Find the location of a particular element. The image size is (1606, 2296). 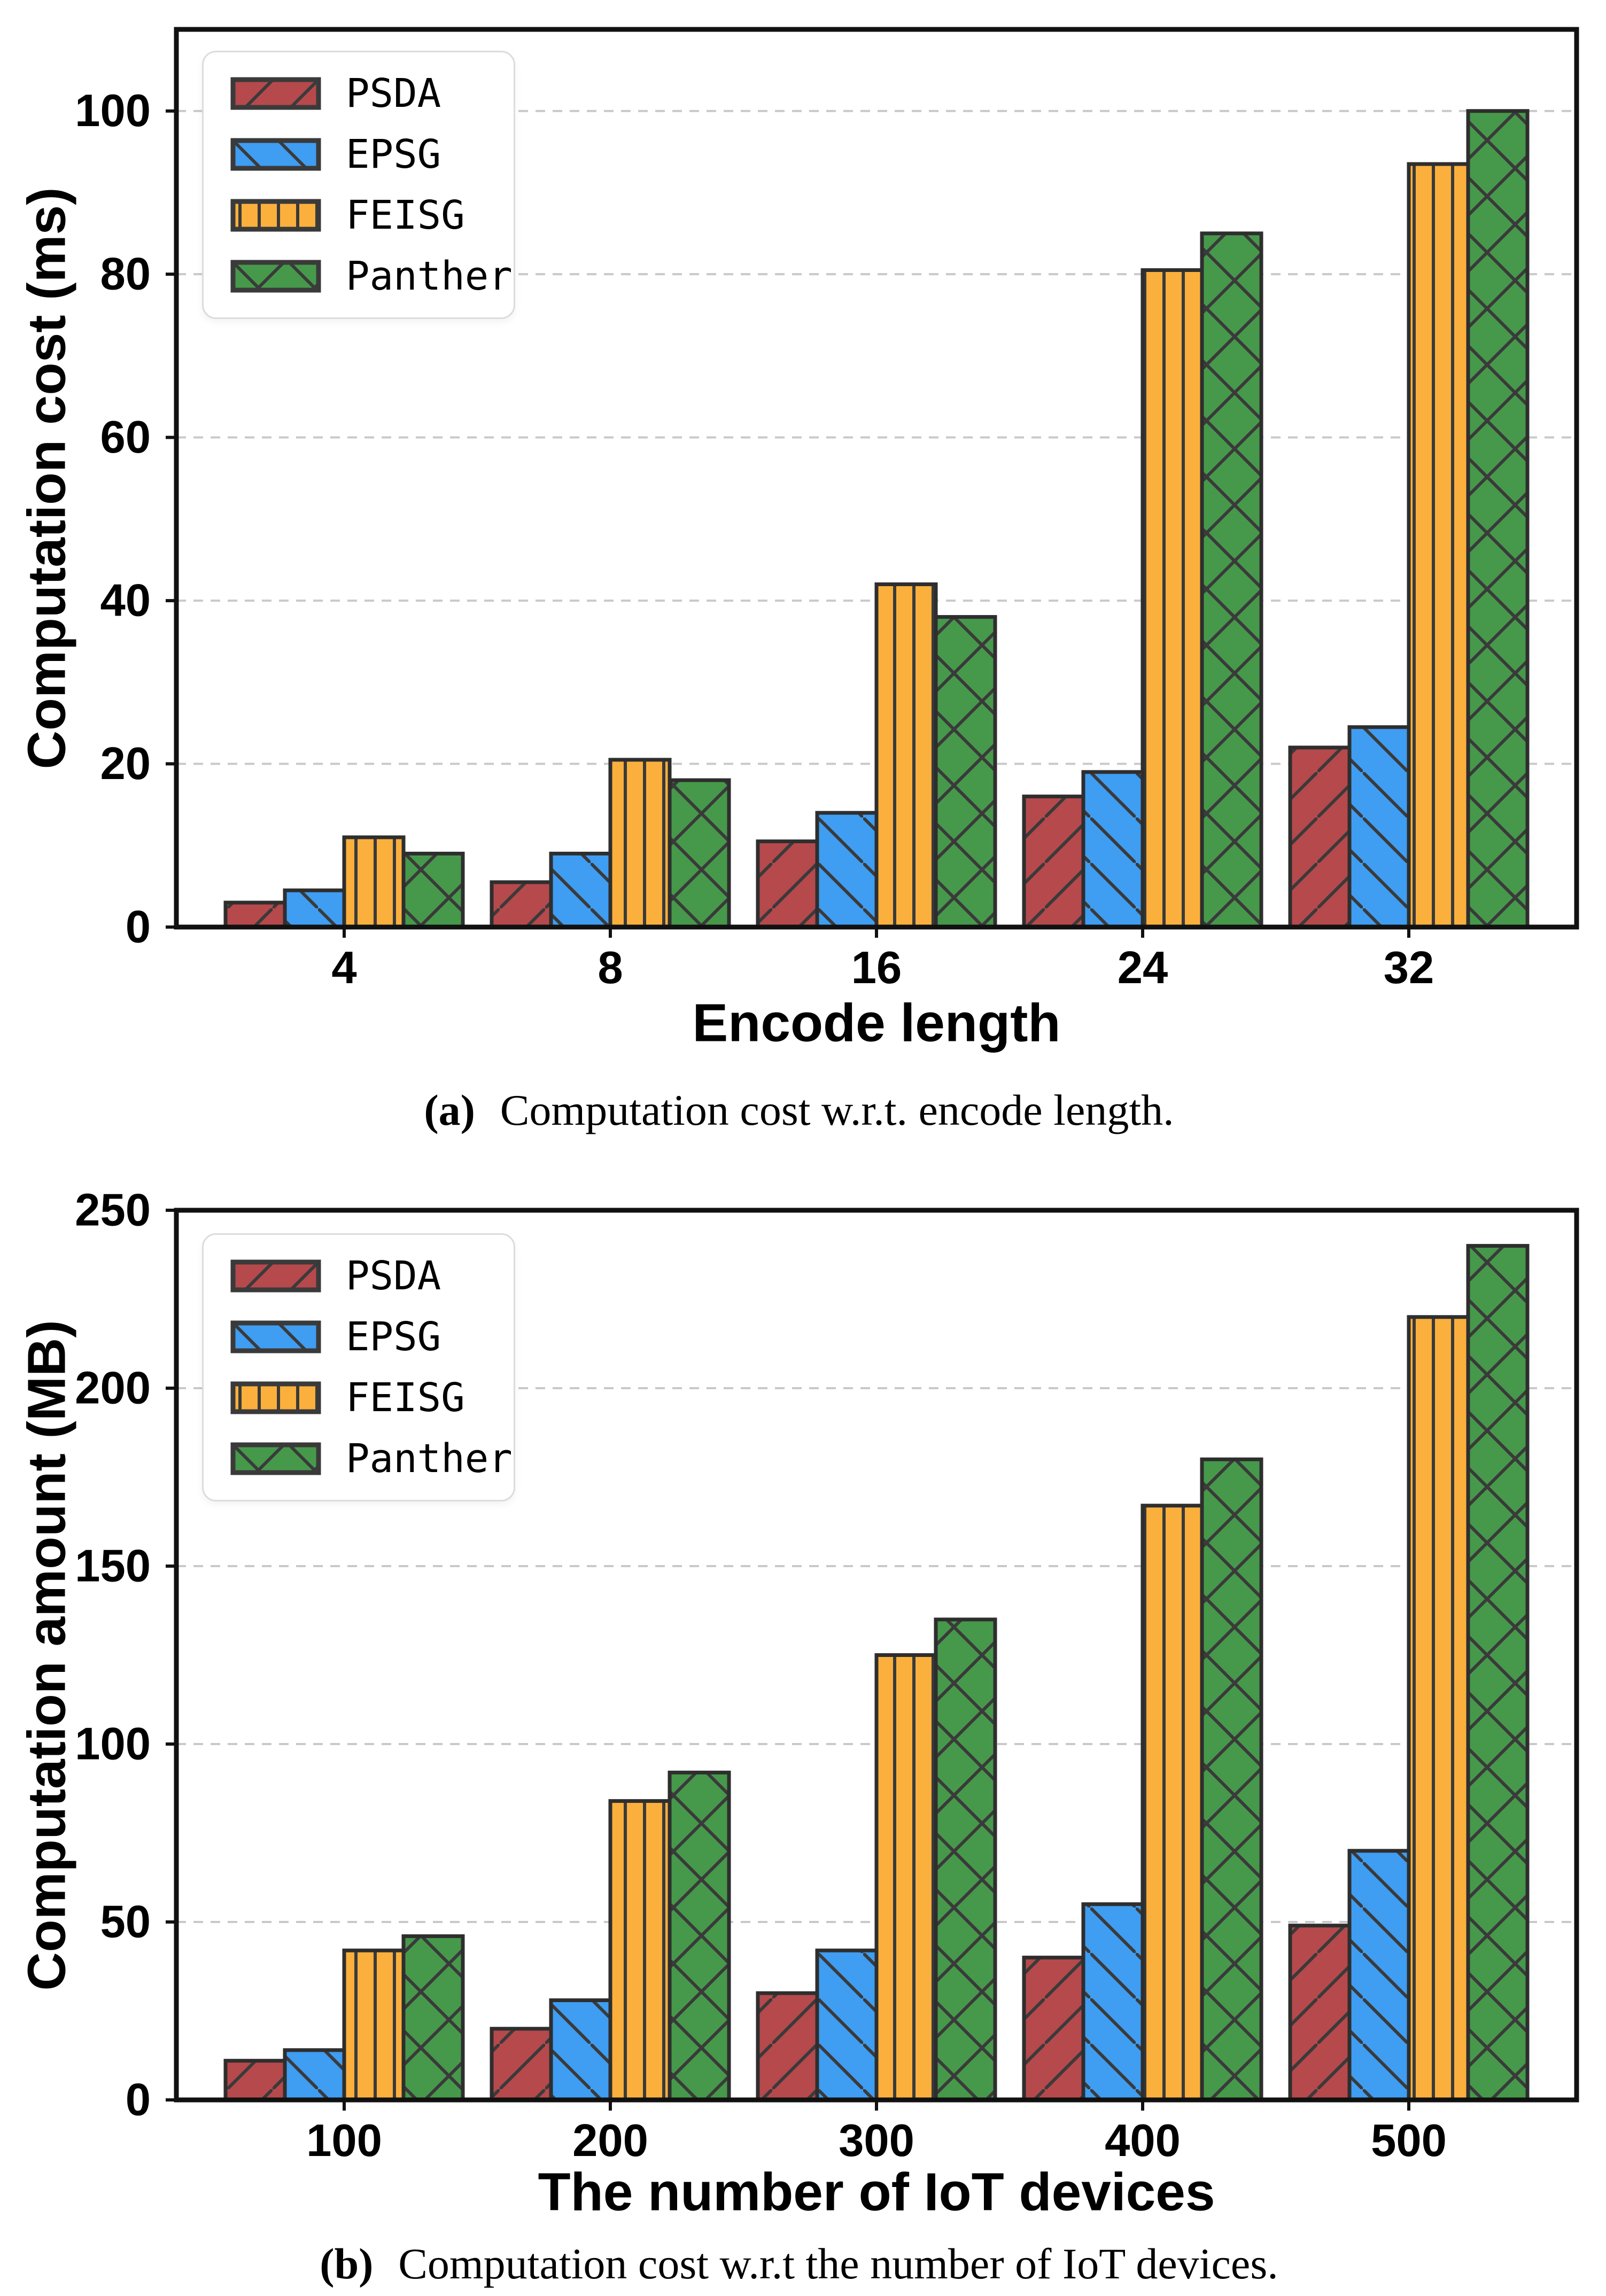

legend-b: PSDA EPSG FEISG Panther is located at coordinates (358, 1367).